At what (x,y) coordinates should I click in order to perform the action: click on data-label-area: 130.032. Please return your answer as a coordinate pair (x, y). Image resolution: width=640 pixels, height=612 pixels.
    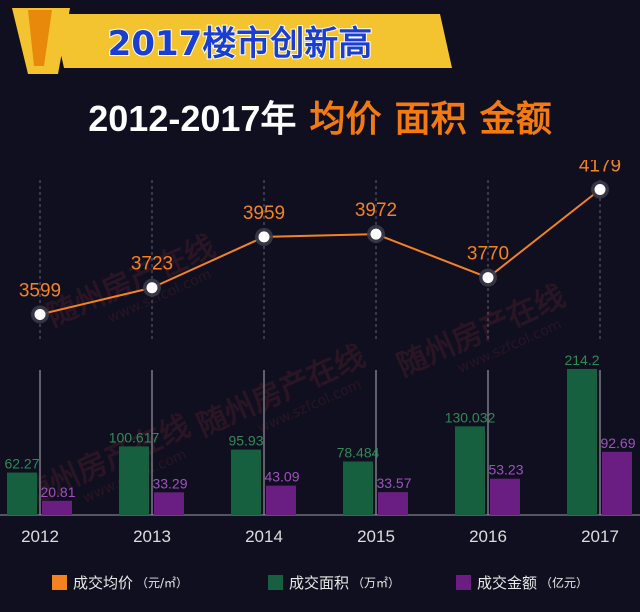
    Looking at the image, I should click on (470, 417).